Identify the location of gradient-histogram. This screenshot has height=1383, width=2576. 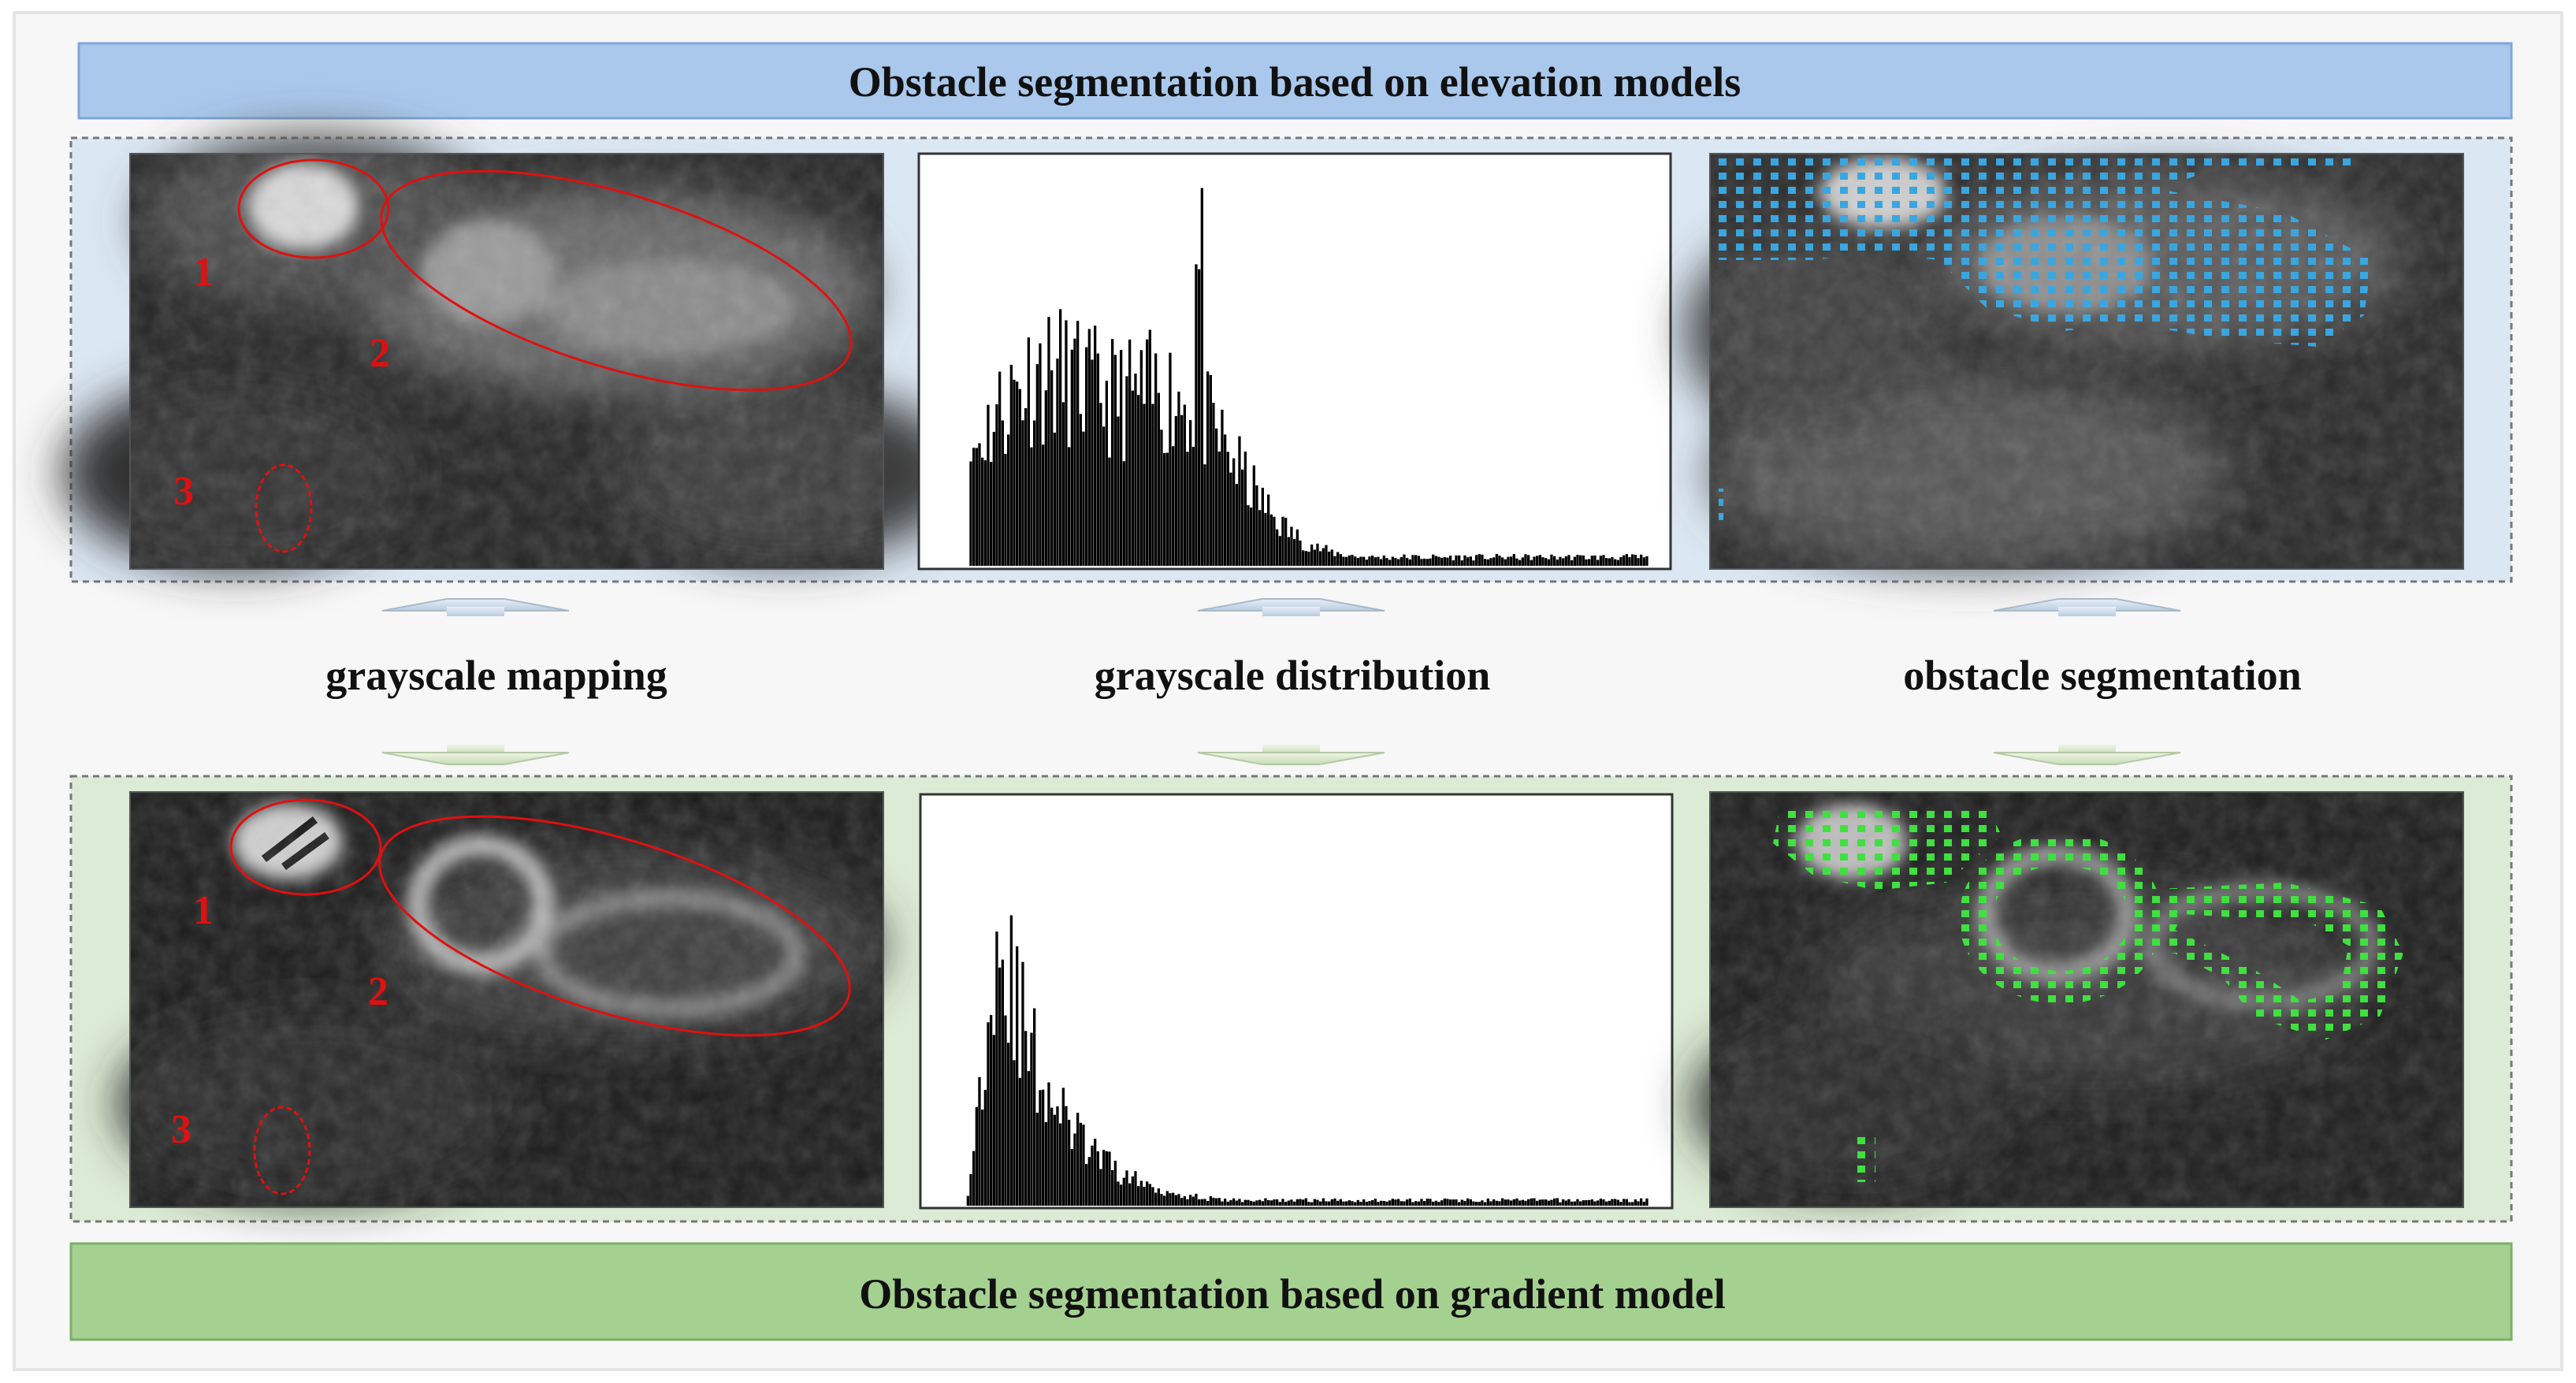
(1296, 1001).